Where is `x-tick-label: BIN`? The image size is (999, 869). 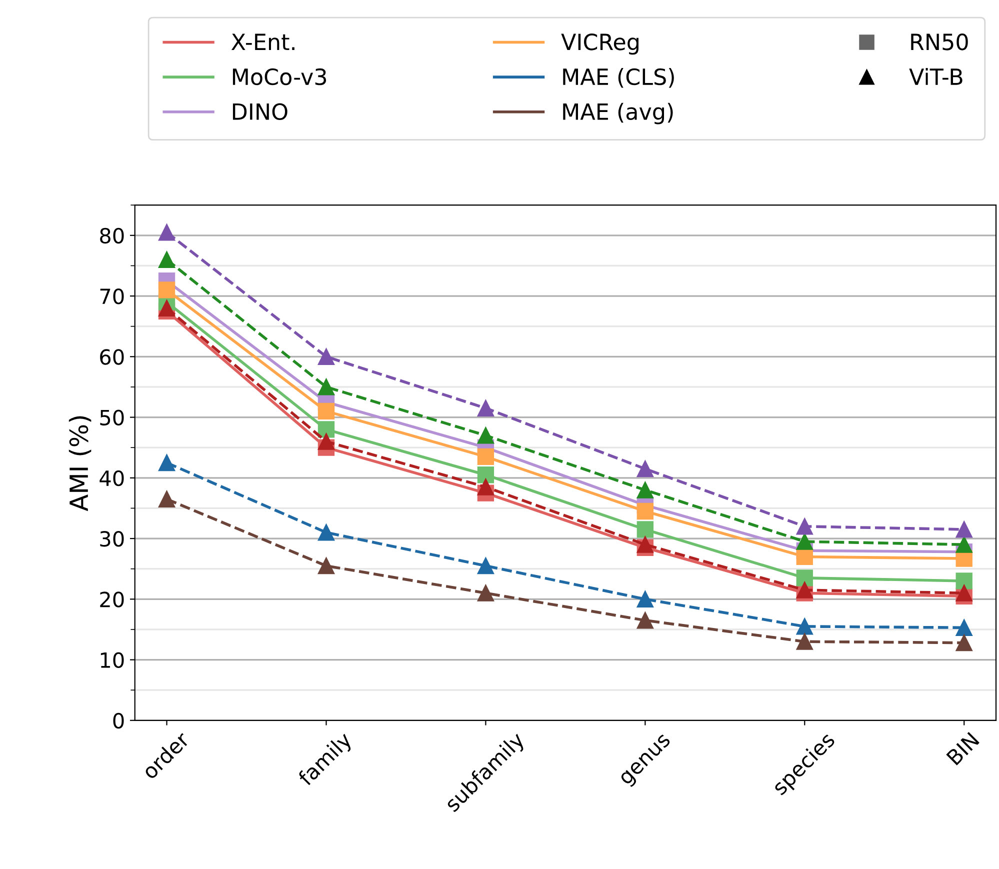 x-tick-label: BIN is located at coordinates (963, 749).